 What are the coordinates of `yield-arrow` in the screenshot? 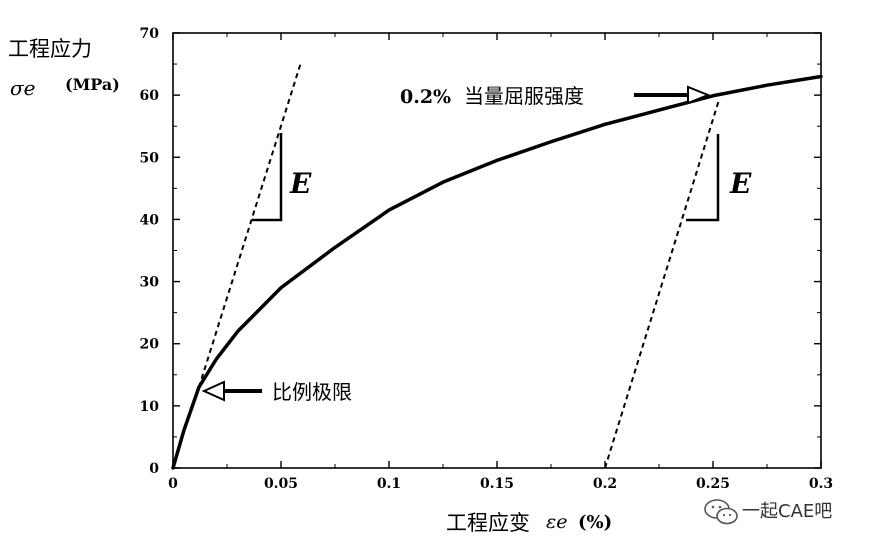 It's located at (672, 95).